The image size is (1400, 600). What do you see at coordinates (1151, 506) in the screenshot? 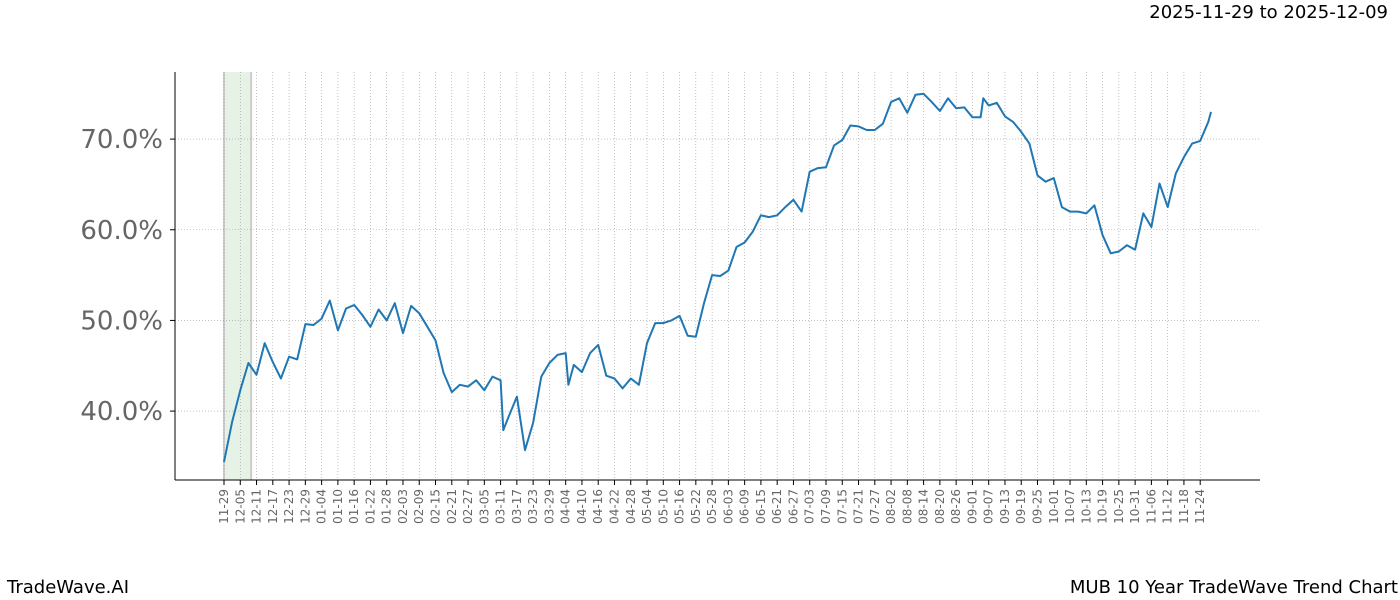
I see `x-tick-label: 11-06` at bounding box center [1151, 506].